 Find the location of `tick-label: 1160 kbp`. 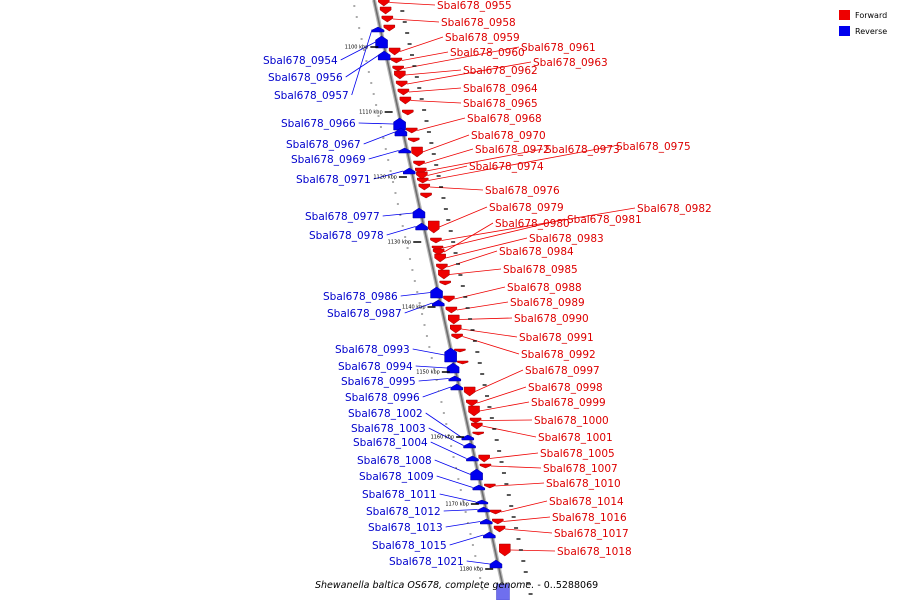

tick-label: 1160 kbp is located at coordinates (443, 438).